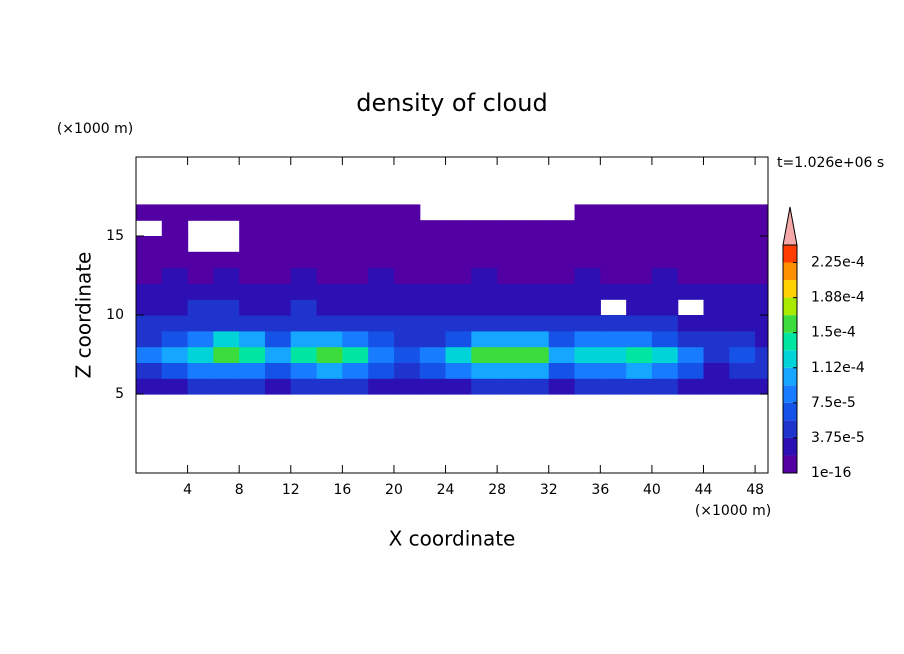 The image size is (904, 654). What do you see at coordinates (394, 490) in the screenshot?
I see `x-tick-label: 20` at bounding box center [394, 490].